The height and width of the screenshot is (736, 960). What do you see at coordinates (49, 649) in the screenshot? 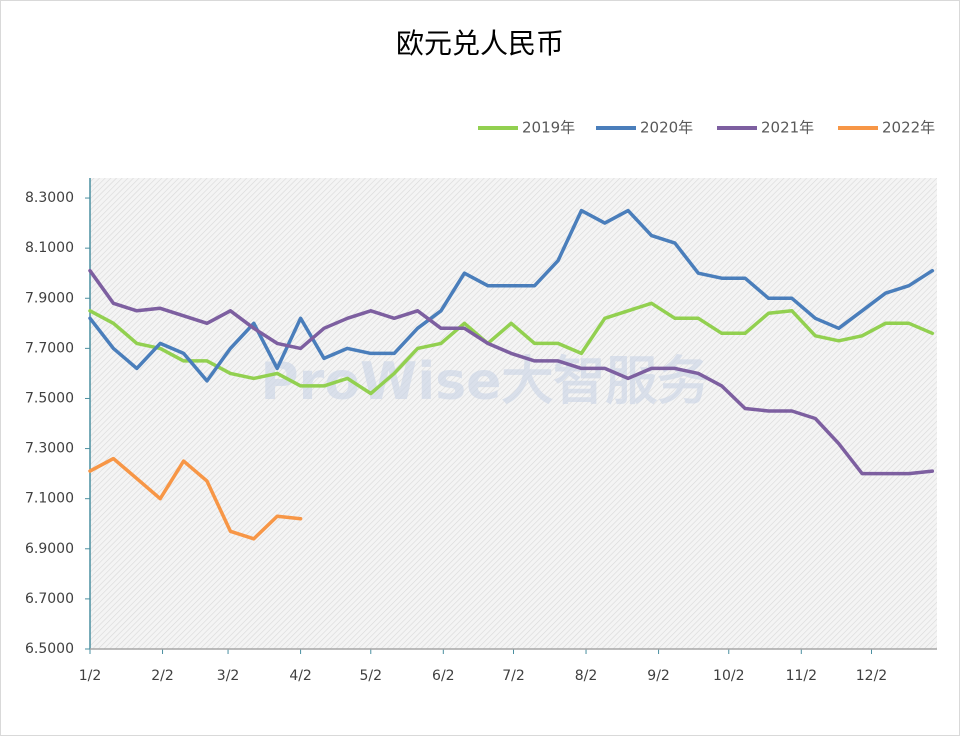
I see `y-tick-label: 6.5000` at bounding box center [49, 649].